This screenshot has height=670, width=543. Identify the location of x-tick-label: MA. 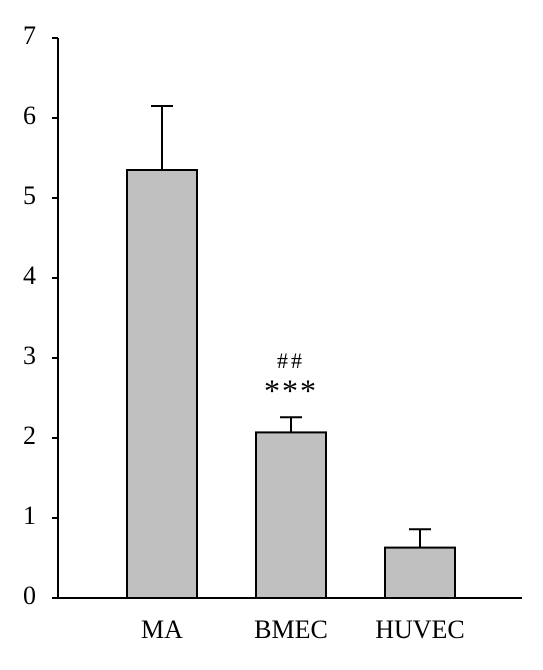
(162, 629).